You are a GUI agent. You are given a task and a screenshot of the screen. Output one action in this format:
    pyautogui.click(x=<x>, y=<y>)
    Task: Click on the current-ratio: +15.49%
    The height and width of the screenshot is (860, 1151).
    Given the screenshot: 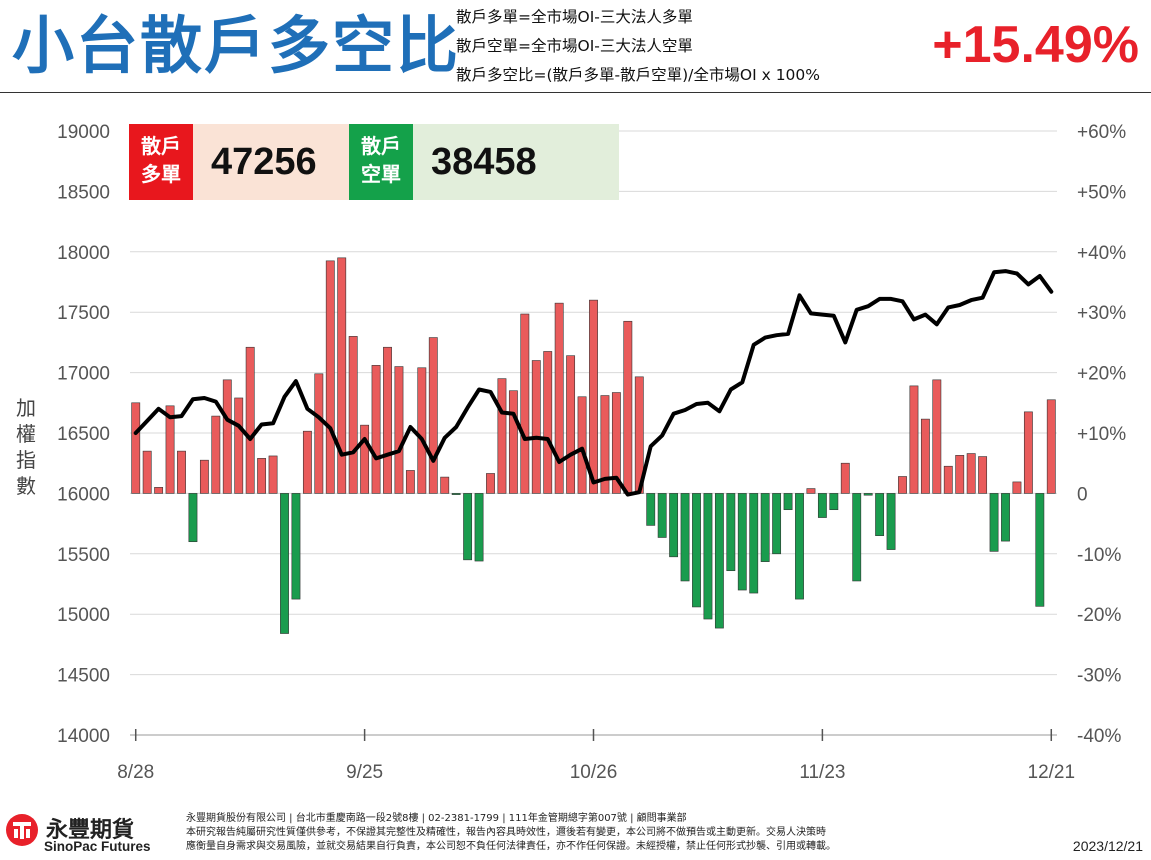 What is the action you would take?
    pyautogui.click(x=1035, y=45)
    